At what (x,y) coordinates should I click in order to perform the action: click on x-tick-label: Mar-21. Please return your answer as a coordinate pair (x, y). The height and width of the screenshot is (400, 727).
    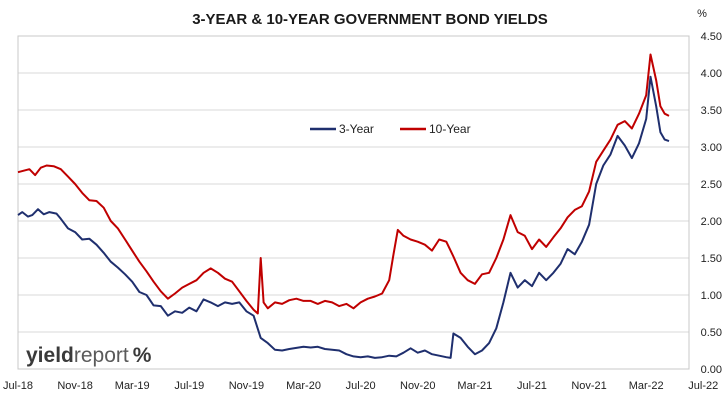
    Looking at the image, I should click on (474, 386).